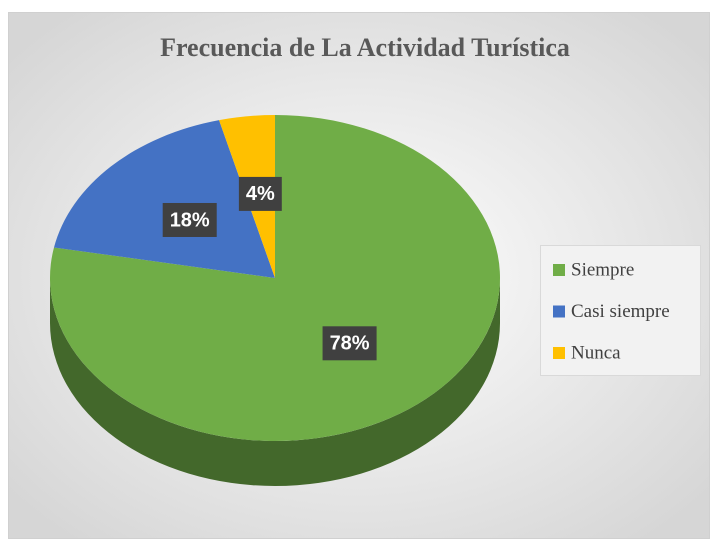  I want to click on data-label: 78%, so click(350, 344).